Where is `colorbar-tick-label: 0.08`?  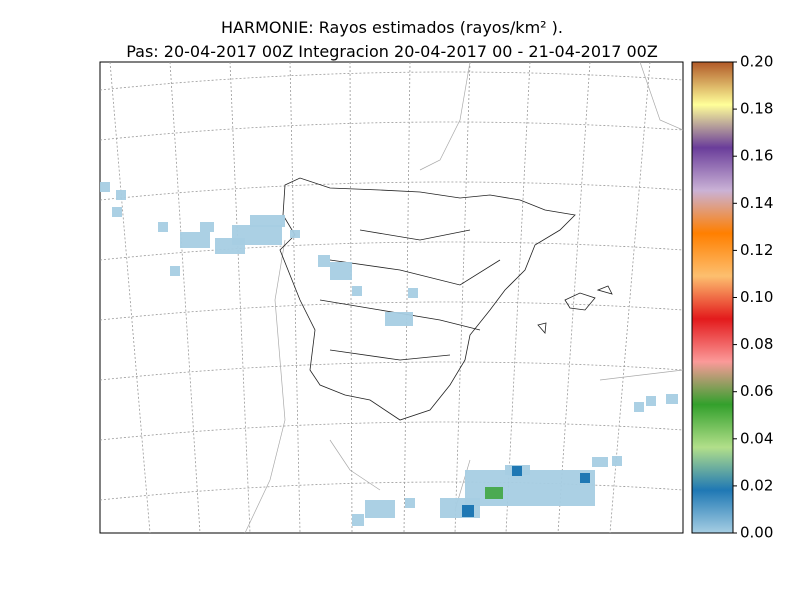 colorbar-tick-label: 0.08 is located at coordinates (756, 344).